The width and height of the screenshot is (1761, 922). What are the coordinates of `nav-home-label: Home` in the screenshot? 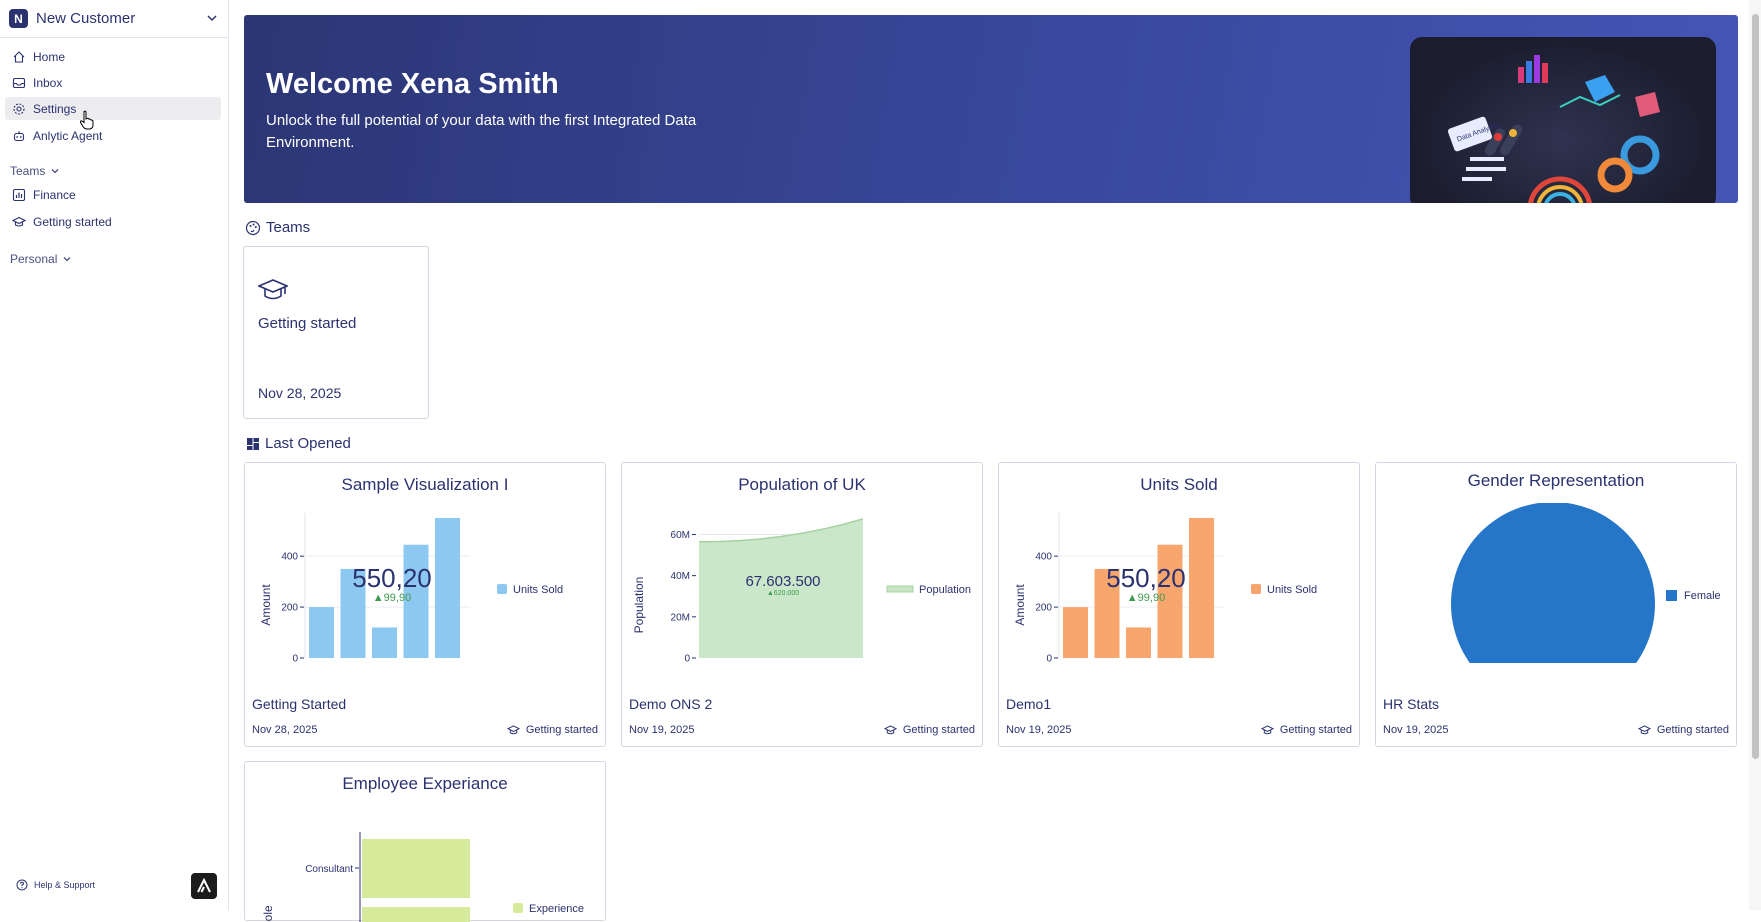 It's located at (49, 56).